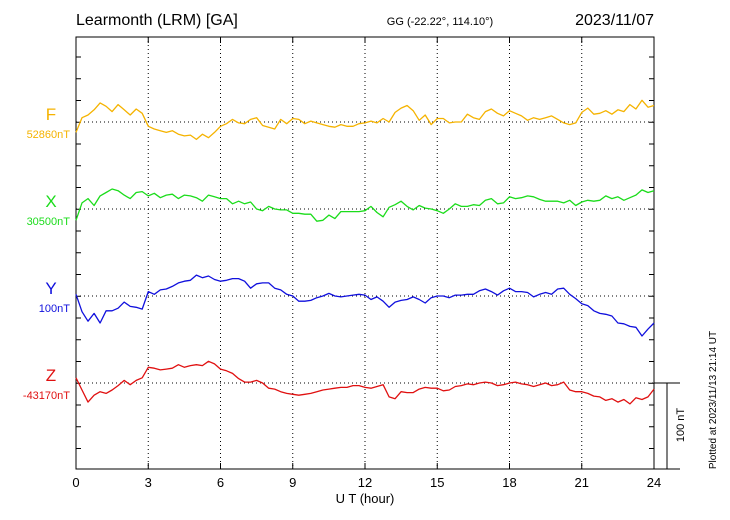  Describe the element at coordinates (51, 375) in the screenshot. I see `series-name-z: Z` at that location.